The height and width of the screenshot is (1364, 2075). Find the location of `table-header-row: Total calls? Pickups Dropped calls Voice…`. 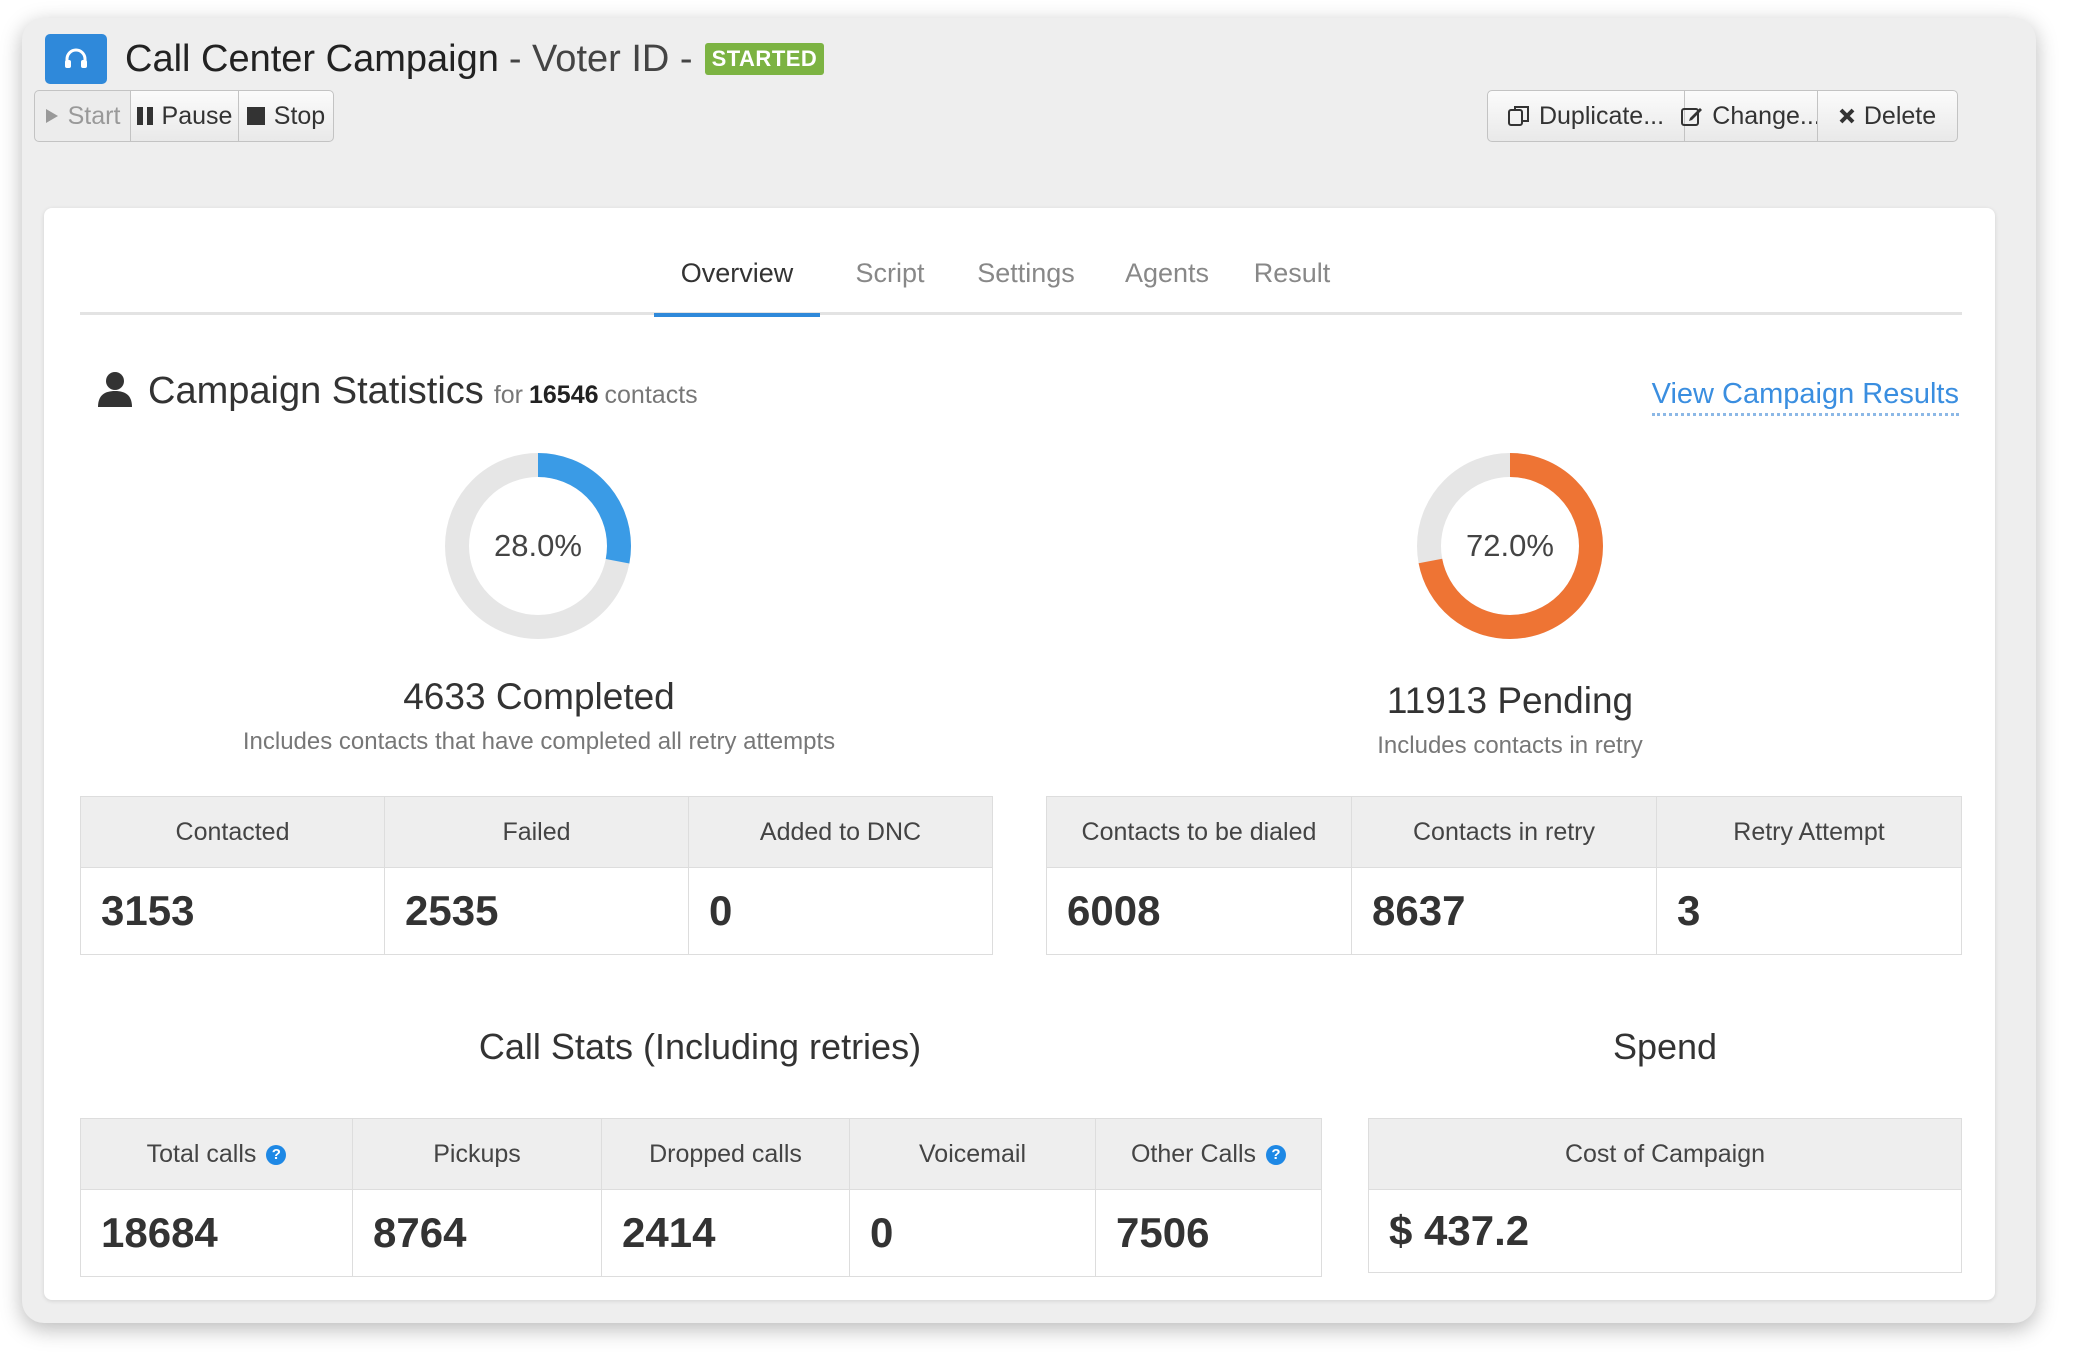

table-header-row: Total calls? Pickups Dropped calls Voice… is located at coordinates (701, 1154).